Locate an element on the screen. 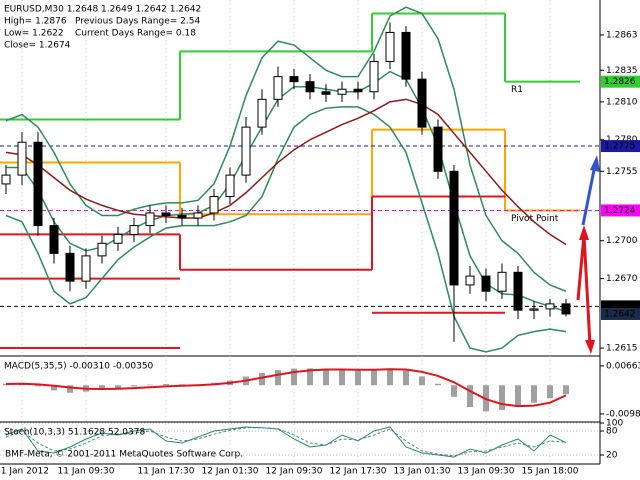  y-tick-label: 20 is located at coordinates (612, 456).